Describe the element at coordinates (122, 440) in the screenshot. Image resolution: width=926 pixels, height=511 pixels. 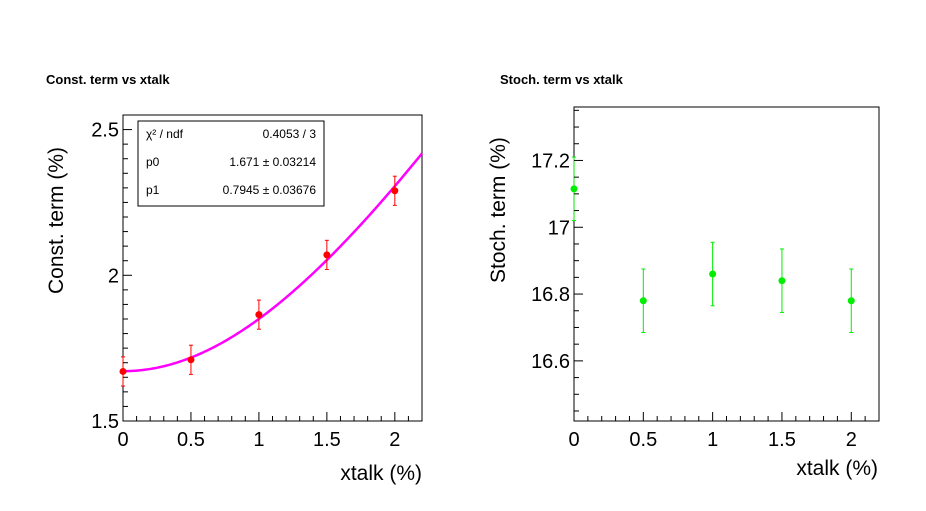
I see `const-x-tick-label: 0` at that location.